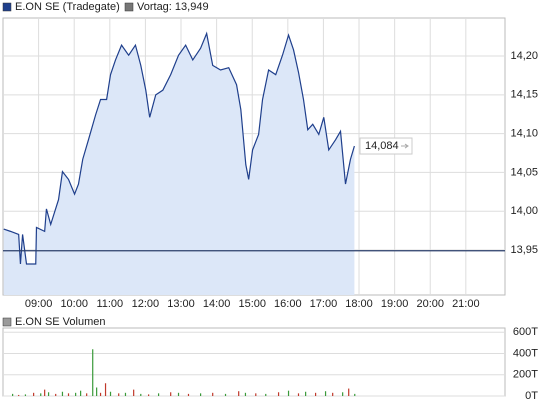 This screenshot has height=401, width=545. I want to click on last-price-box, so click(386, 146).